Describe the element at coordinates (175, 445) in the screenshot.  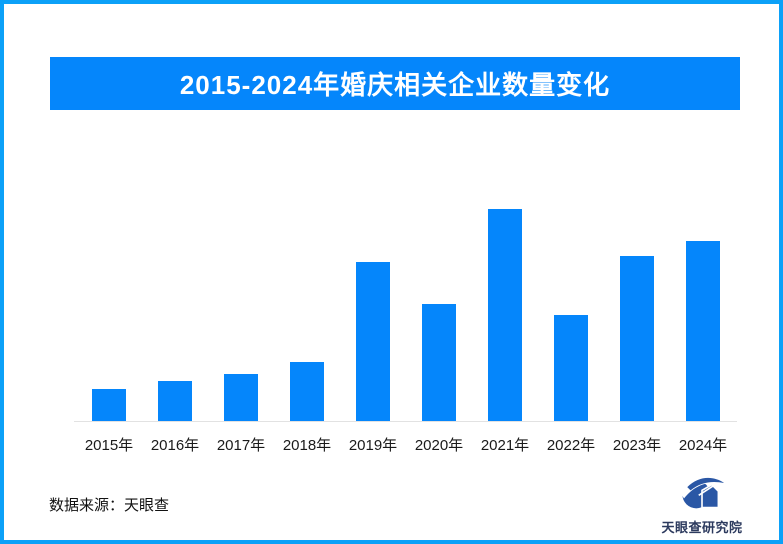
I see `x-tick-label-2016年: 2016年` at that location.